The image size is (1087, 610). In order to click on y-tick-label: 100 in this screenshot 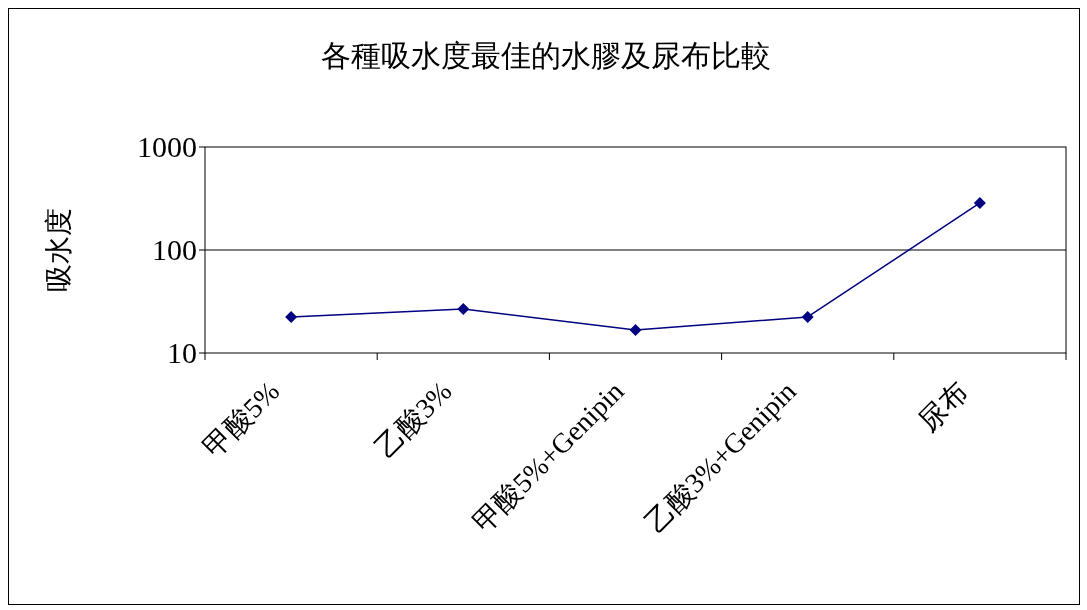, I will do `click(174, 249)`.